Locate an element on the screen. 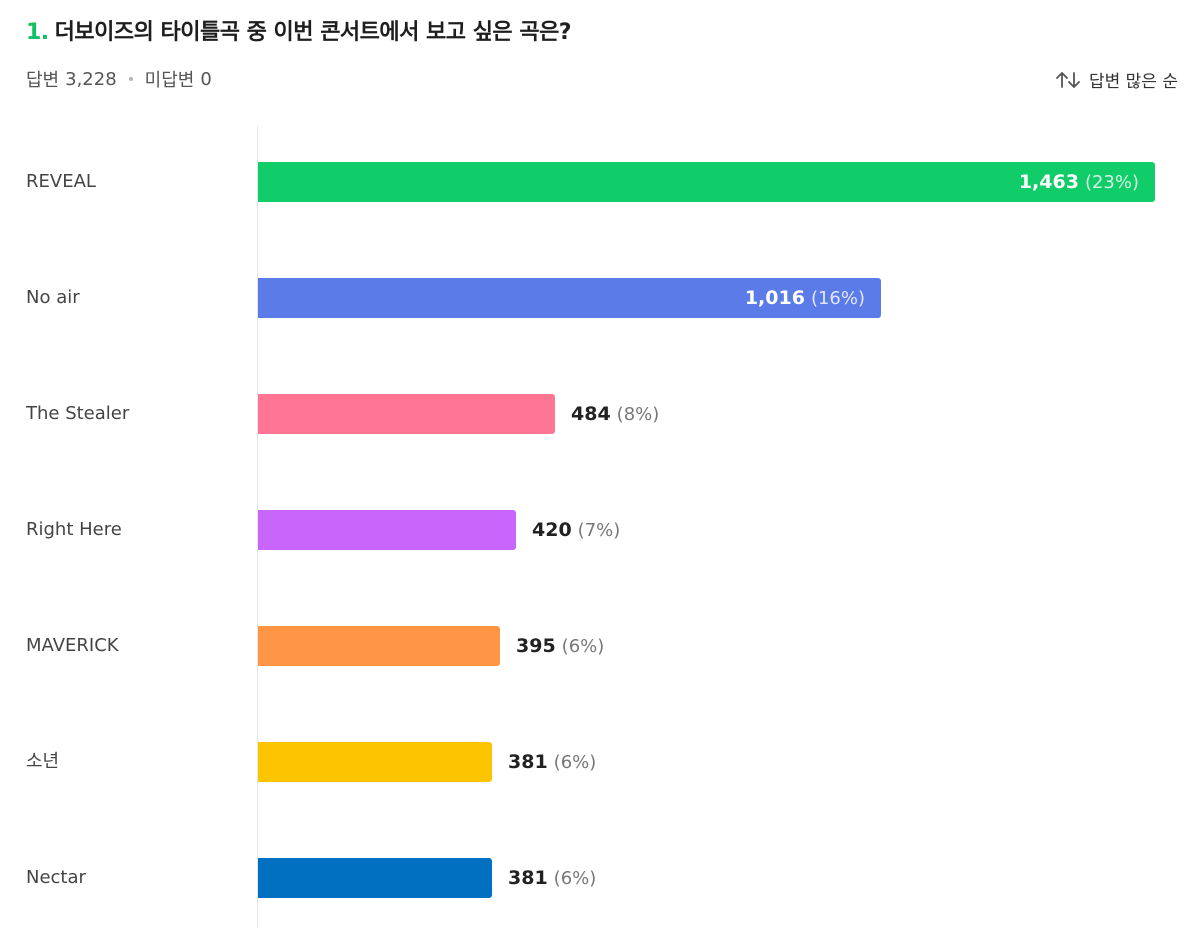 Image resolution: width=1200 pixels, height=928 pixels. bar-count: 1,016 is located at coordinates (774, 298).